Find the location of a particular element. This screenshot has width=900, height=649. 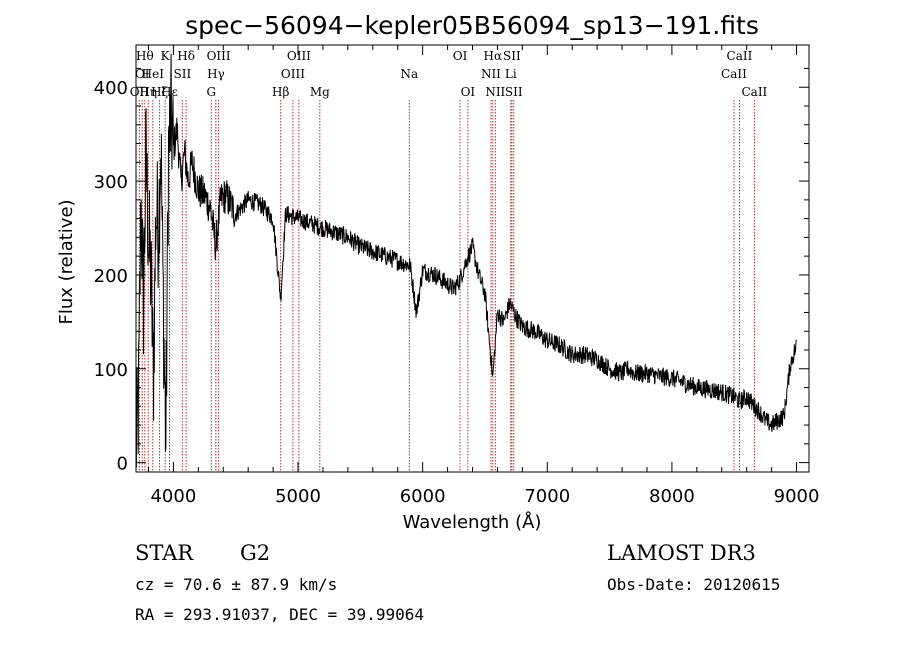

spectral-line-label: Hε is located at coordinates (169, 92).